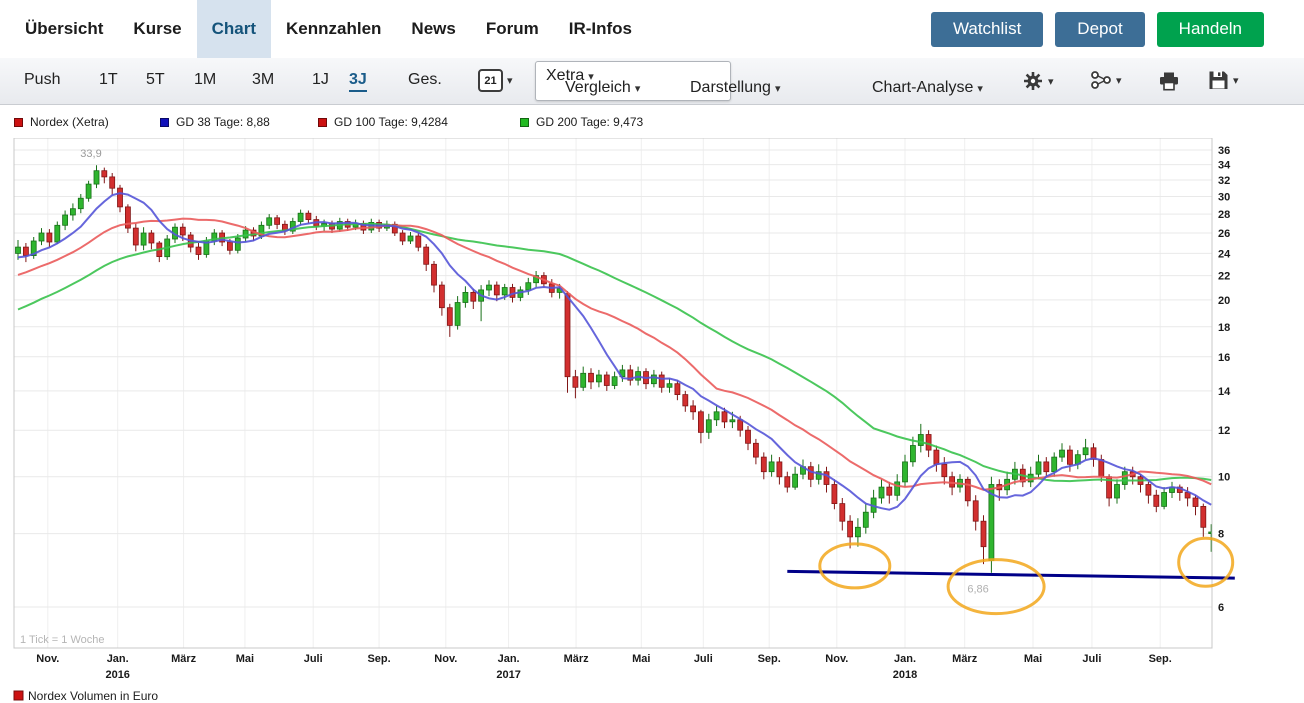 The image size is (1304, 703). I want to click on nav-action-buttons: Watchlist Depot Handeln, so click(1097, 29).